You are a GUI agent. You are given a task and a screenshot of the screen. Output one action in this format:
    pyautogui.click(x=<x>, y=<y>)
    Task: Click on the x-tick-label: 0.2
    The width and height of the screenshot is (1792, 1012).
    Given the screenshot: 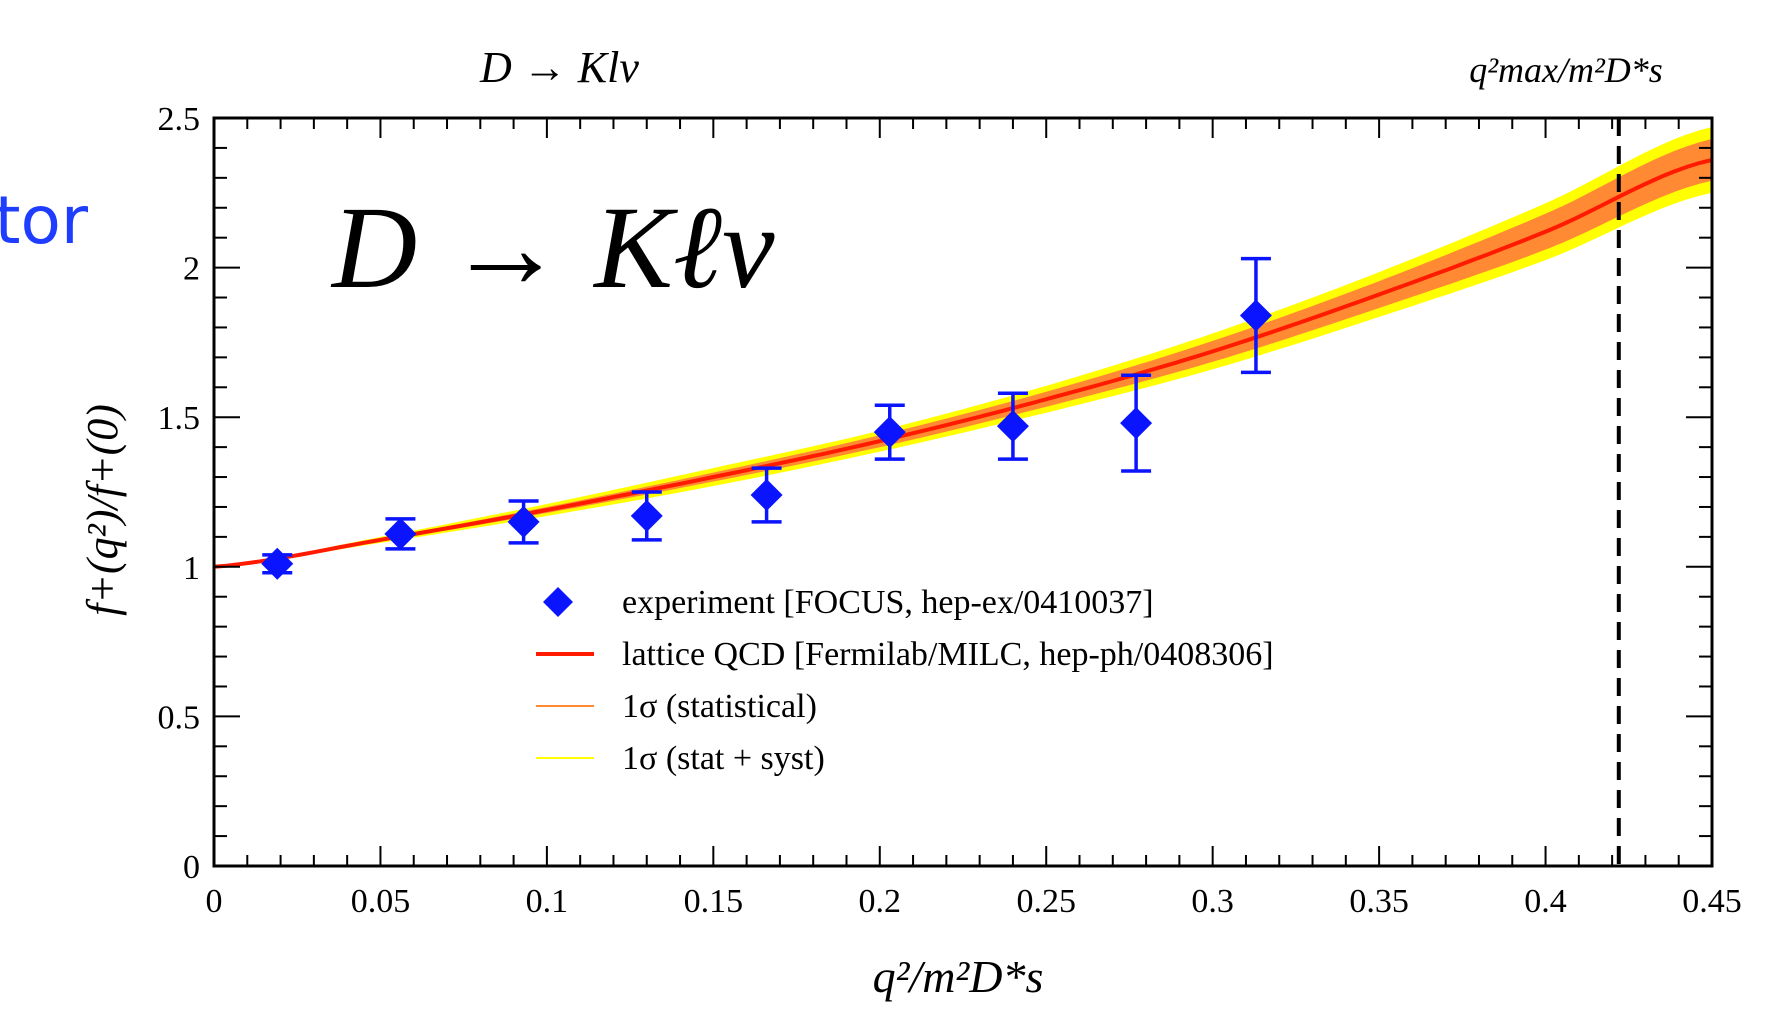 What is the action you would take?
    pyautogui.click(x=880, y=901)
    